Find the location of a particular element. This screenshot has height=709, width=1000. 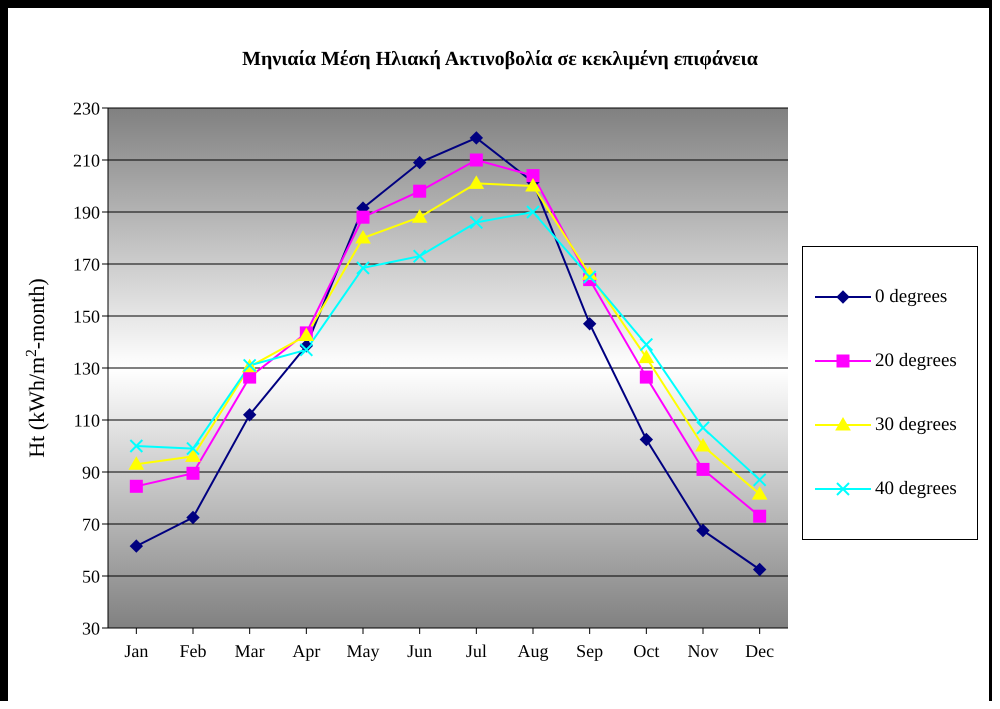

y-tick-label: 30 is located at coordinates (91, 628).